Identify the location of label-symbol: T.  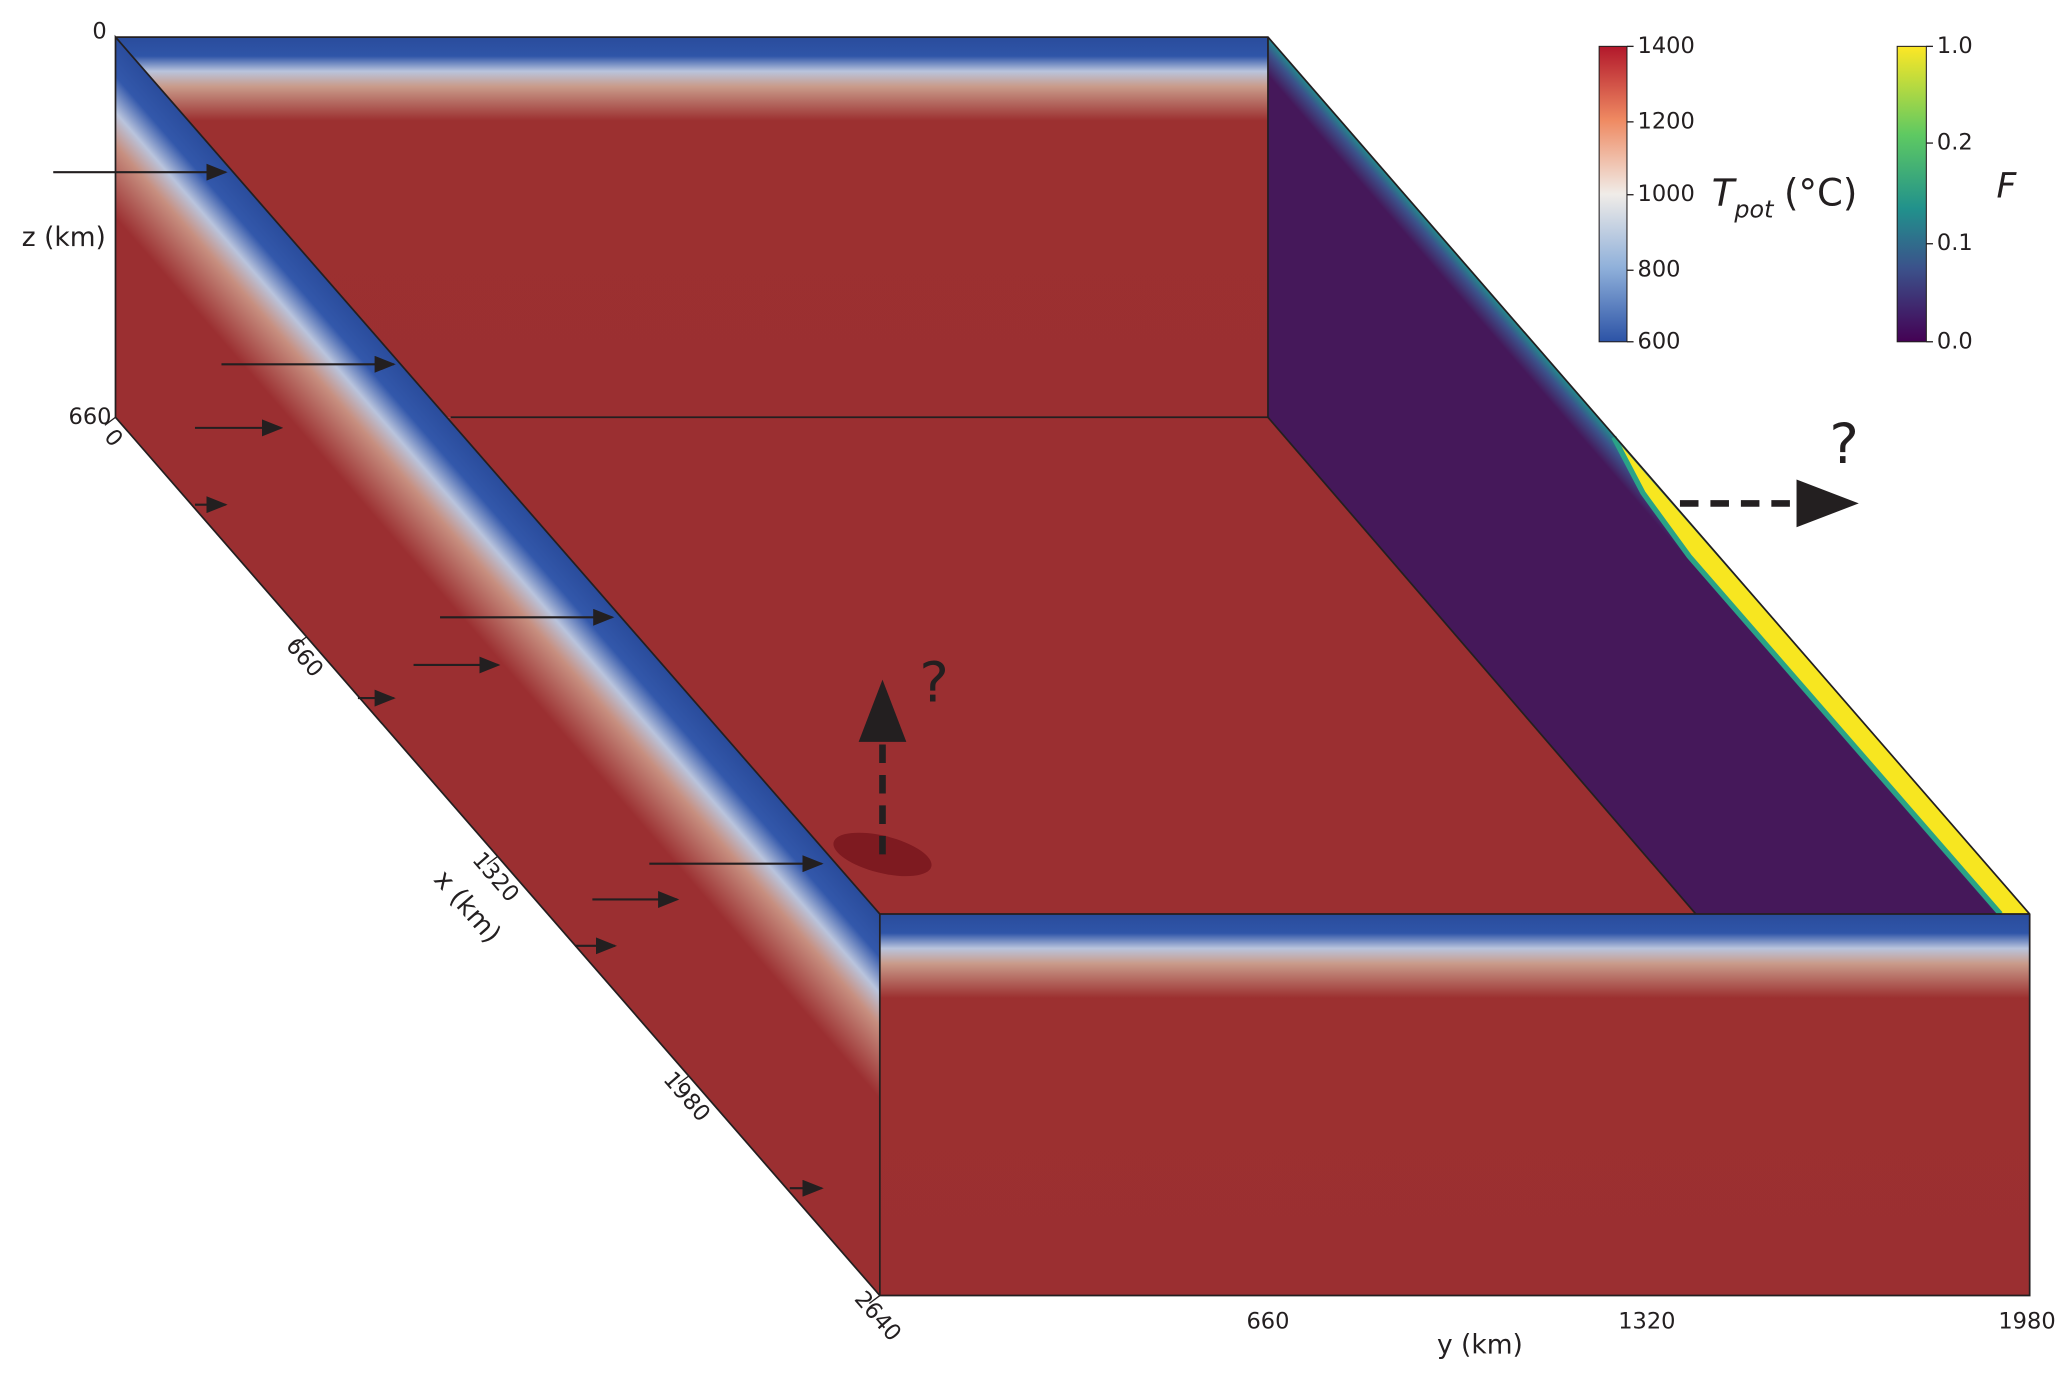
(1725, 192).